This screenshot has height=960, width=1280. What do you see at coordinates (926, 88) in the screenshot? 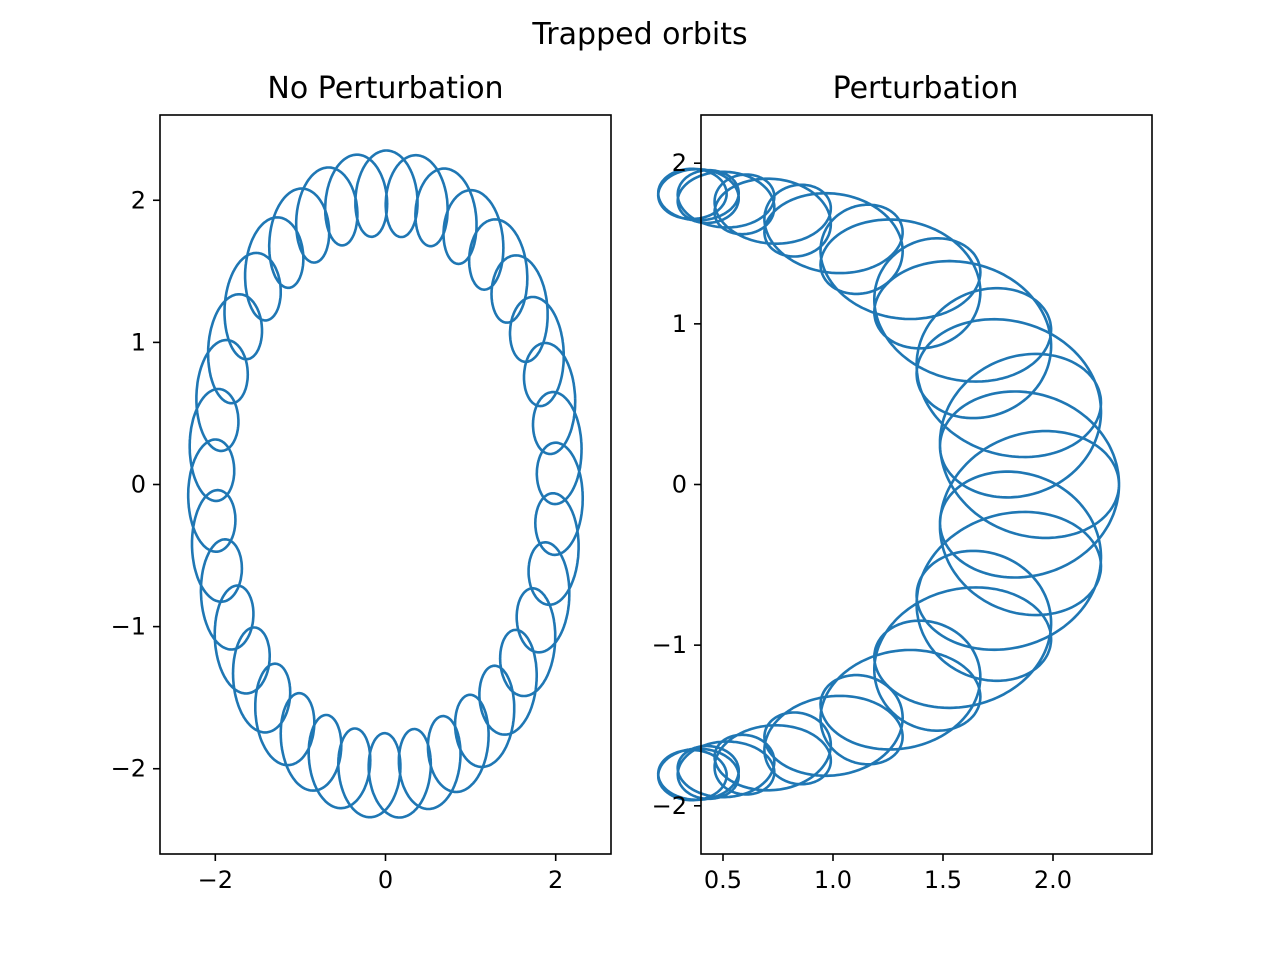
I see `panel-title-perturbation: Perturbation` at bounding box center [926, 88].